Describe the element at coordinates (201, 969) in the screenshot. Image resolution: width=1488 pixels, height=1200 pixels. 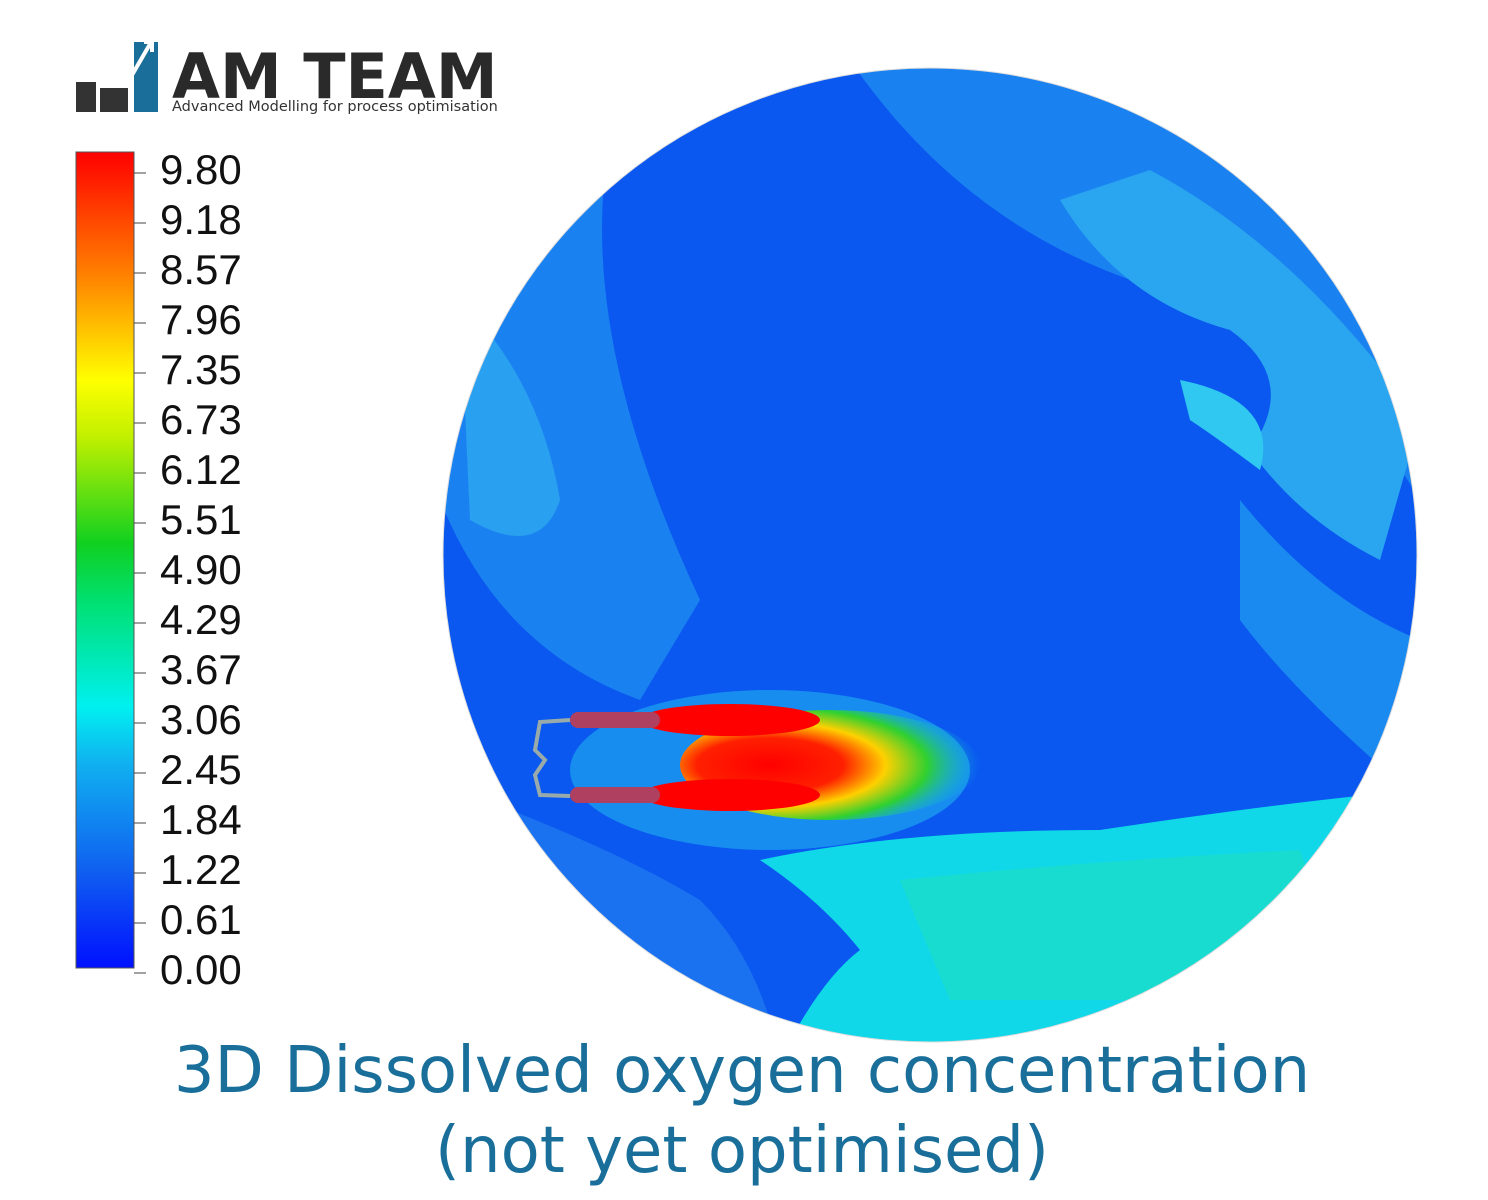
I see `tick-label: 0.00` at that location.